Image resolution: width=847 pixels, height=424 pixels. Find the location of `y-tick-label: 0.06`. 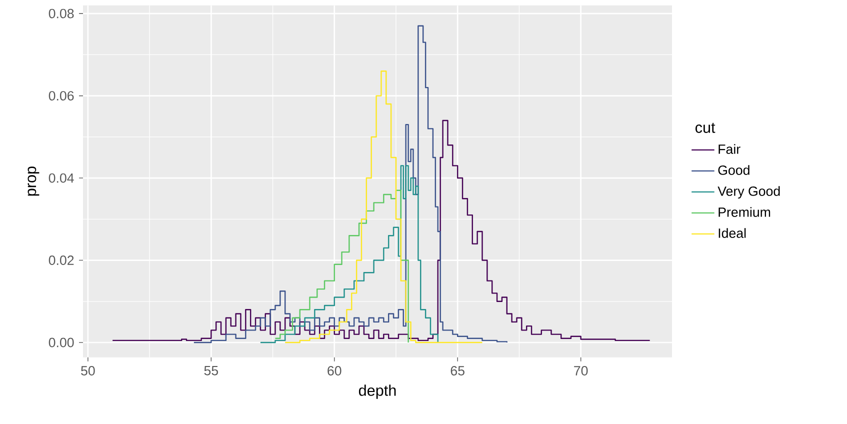

y-tick-label: 0.06 is located at coordinates (61, 96).